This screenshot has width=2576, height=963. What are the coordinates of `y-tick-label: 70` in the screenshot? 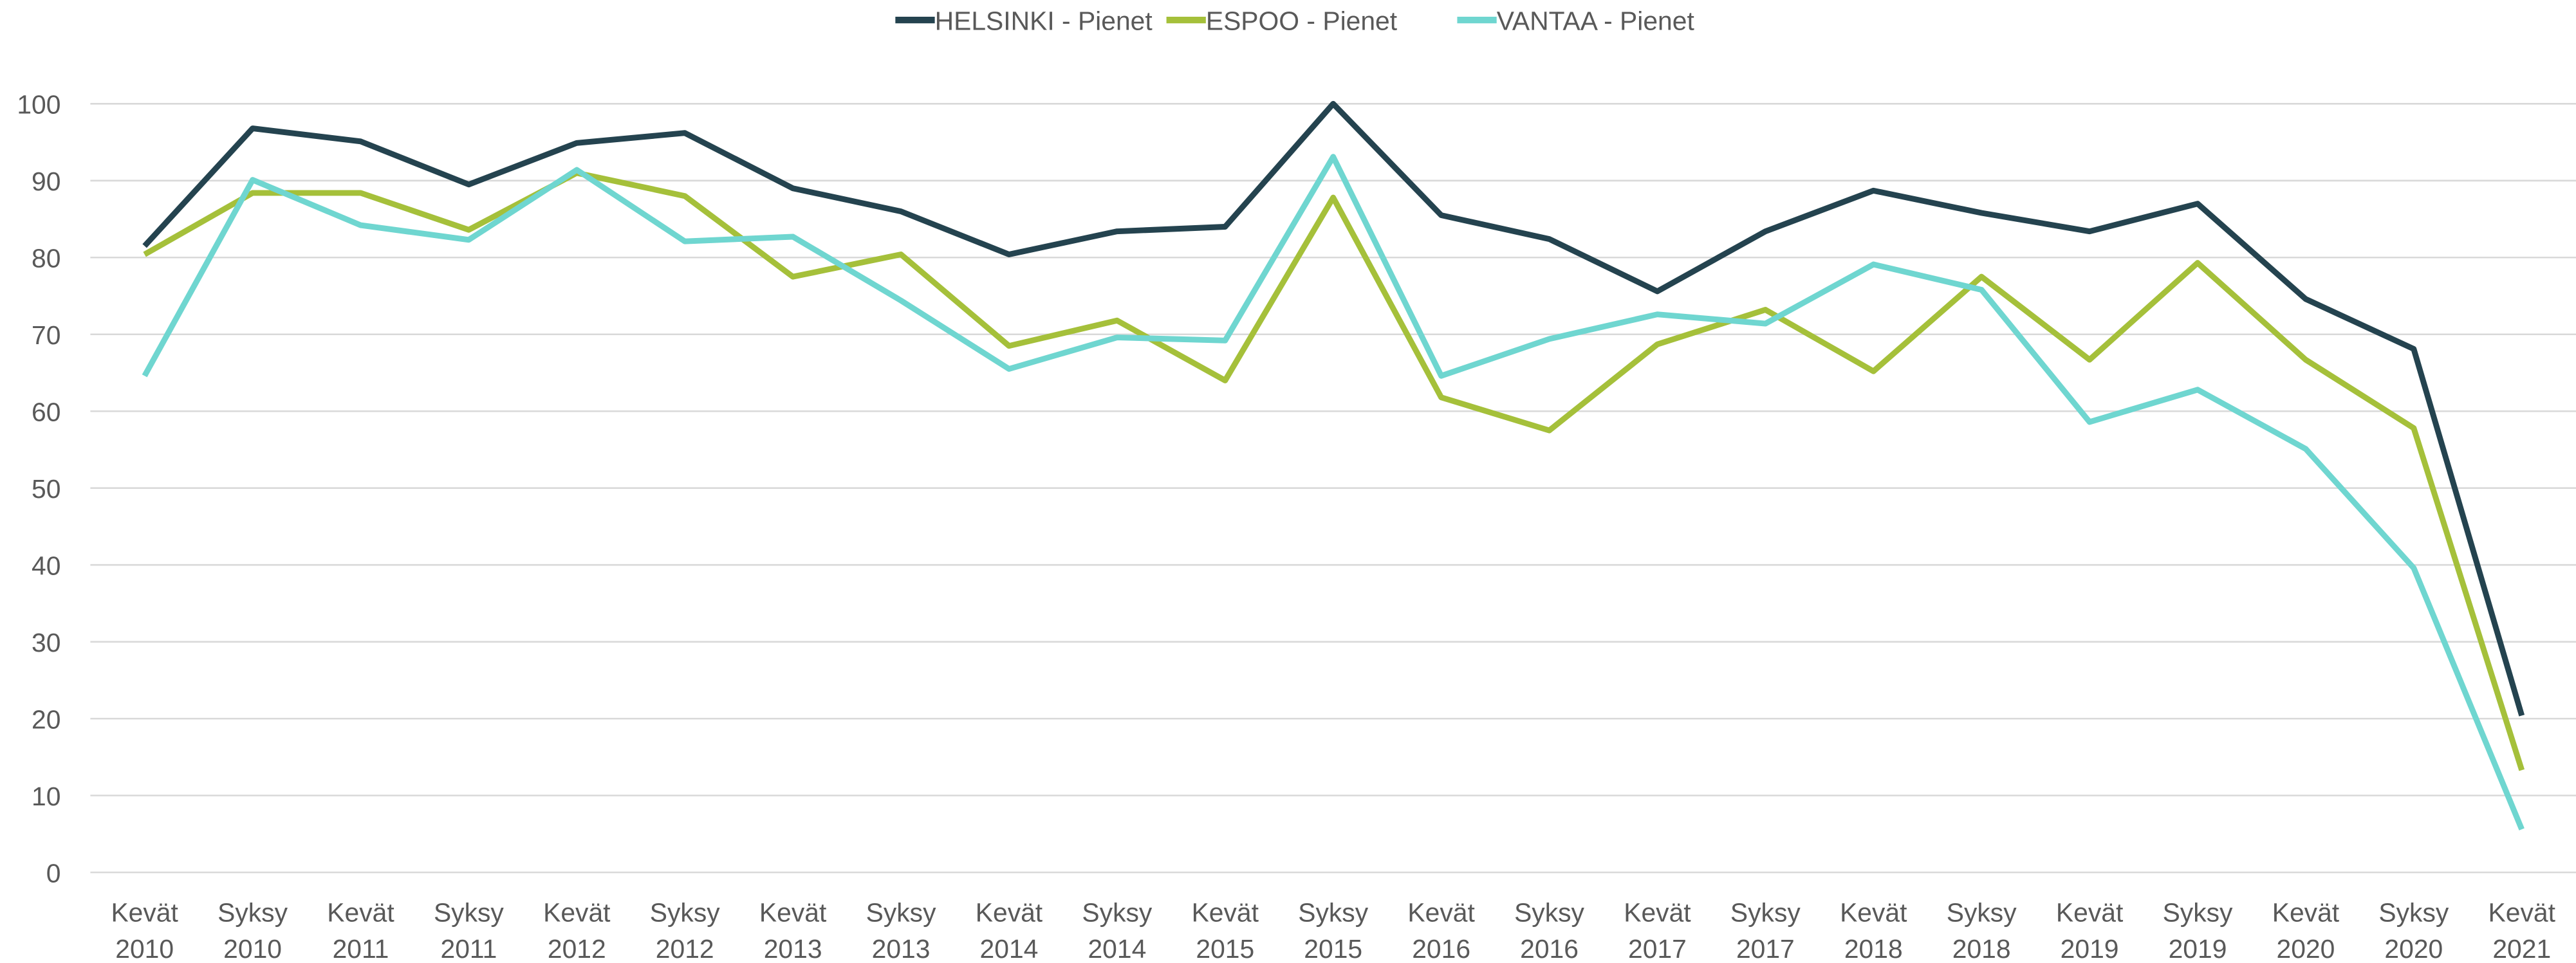 It's located at (46, 335).